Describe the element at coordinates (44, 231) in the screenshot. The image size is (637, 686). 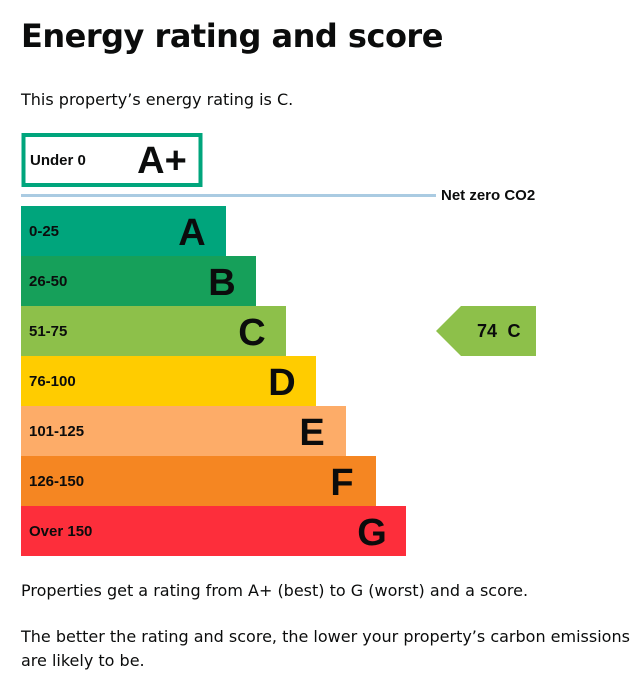
I see `band-a-range: 0-25` at that location.